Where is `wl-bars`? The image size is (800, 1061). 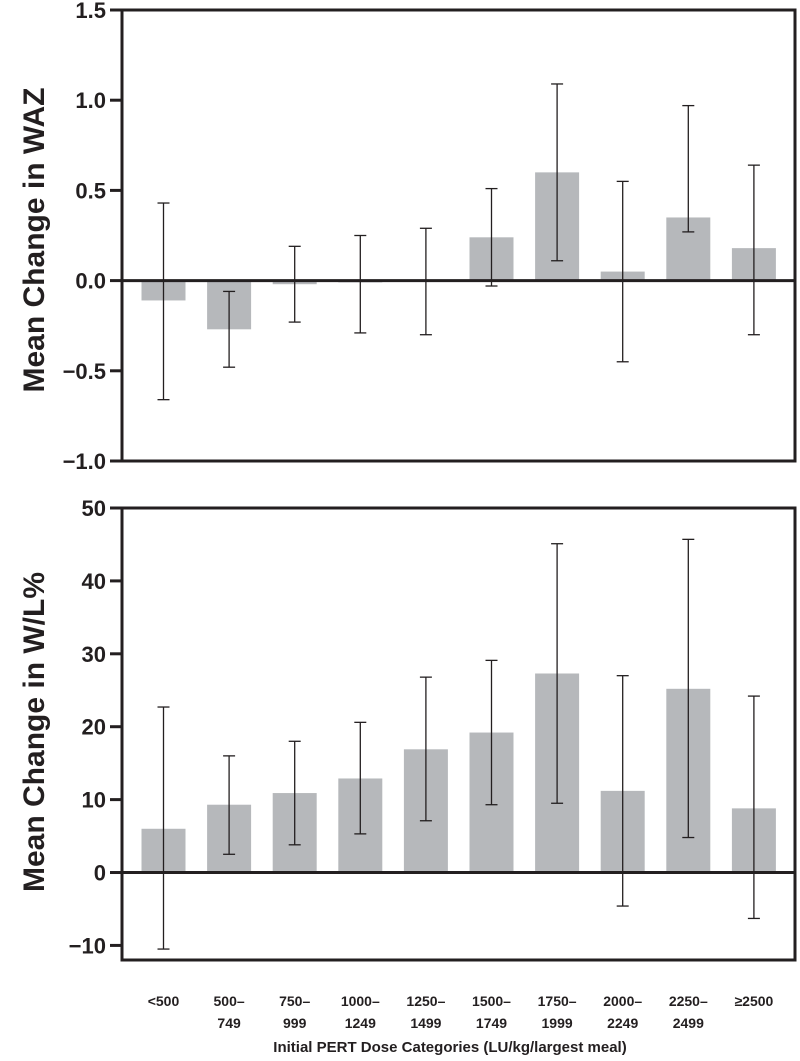
wl-bars is located at coordinates (458, 773).